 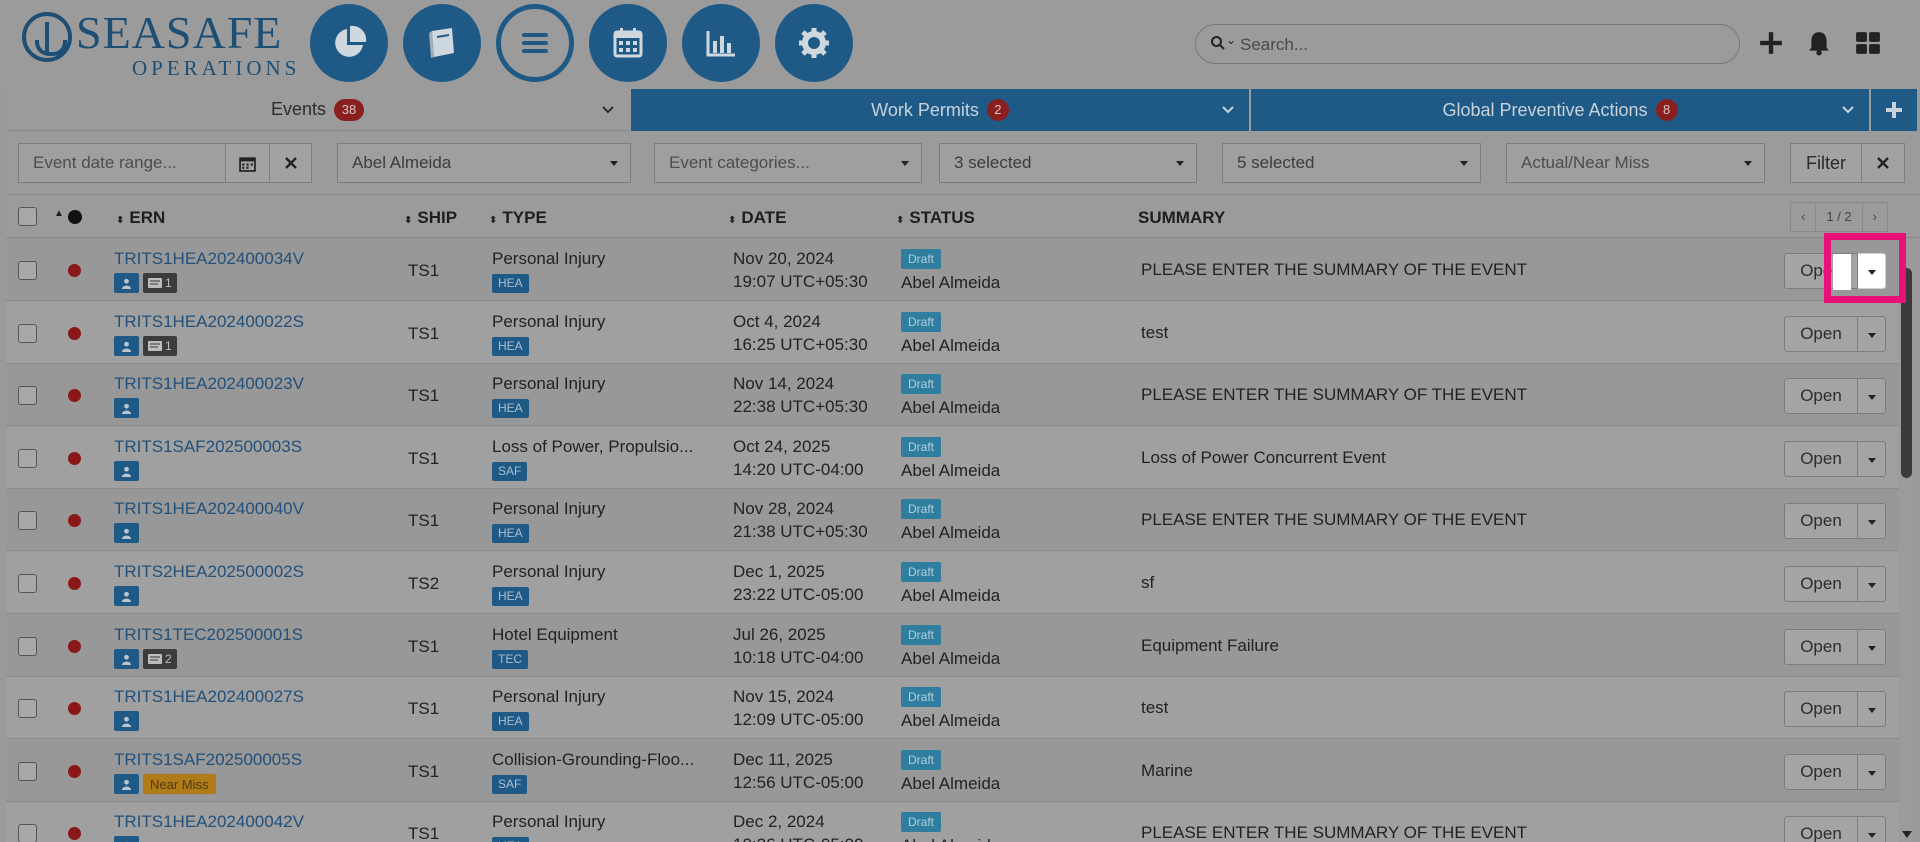 What do you see at coordinates (140, 218) in the screenshot?
I see `column-ern: ⬍ ERN` at bounding box center [140, 218].